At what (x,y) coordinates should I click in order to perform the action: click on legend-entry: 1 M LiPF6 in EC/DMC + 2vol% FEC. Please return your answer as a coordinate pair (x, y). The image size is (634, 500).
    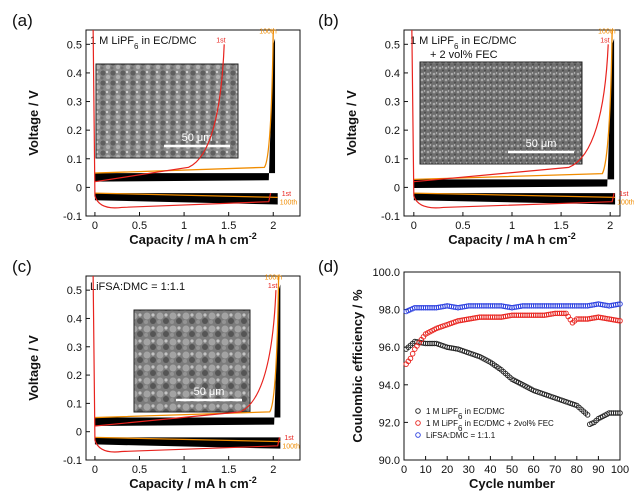
    Looking at the image, I should click on (490, 426).